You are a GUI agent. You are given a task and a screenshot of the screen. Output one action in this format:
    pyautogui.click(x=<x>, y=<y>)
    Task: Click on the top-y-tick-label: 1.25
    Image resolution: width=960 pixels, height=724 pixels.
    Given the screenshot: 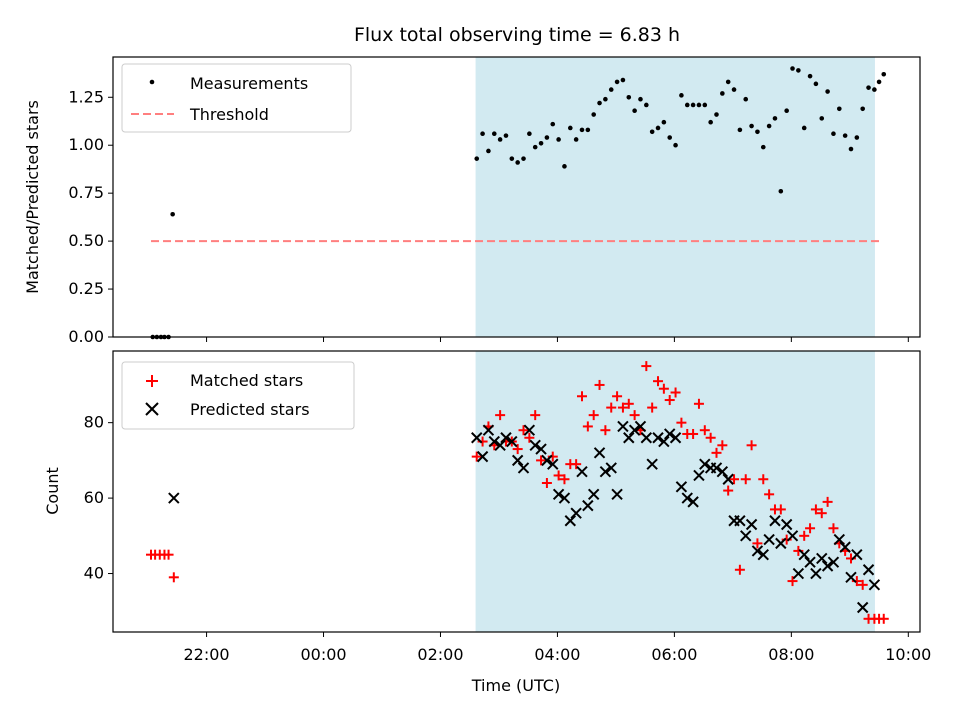 What is the action you would take?
    pyautogui.click(x=86, y=96)
    